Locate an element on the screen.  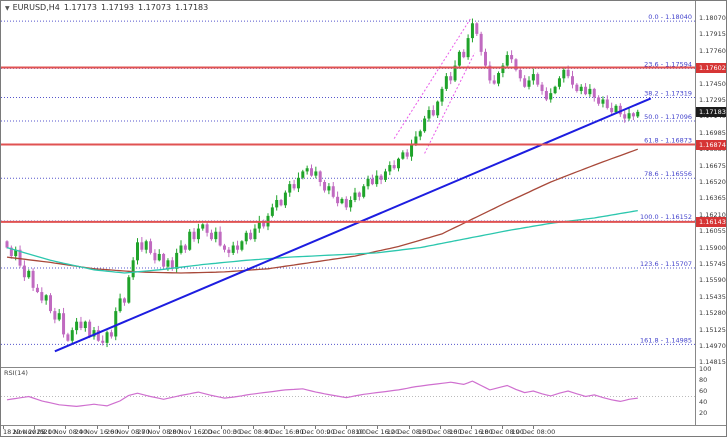
rsi-indicator-label-text: RSI(14) is located at coordinates (16, 373).